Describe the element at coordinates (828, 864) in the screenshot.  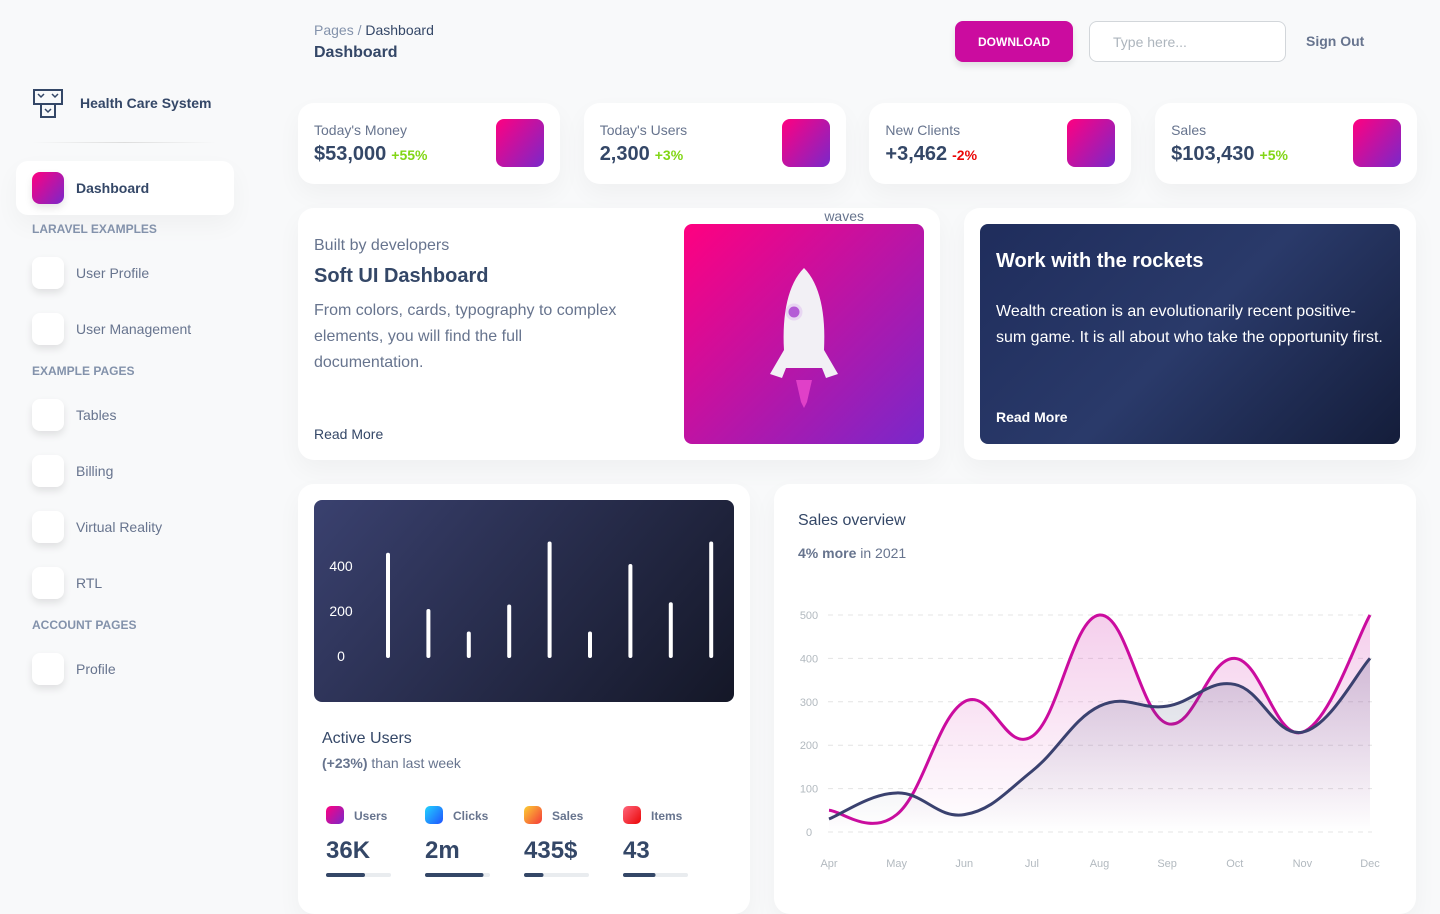
I see `x-tick-label: Apr` at that location.